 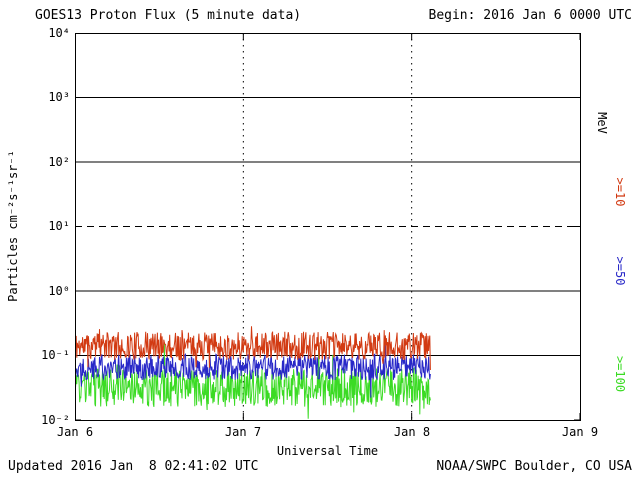 What do you see at coordinates (59, 162) in the screenshot?
I see `y-tick-label: 10²` at bounding box center [59, 162].